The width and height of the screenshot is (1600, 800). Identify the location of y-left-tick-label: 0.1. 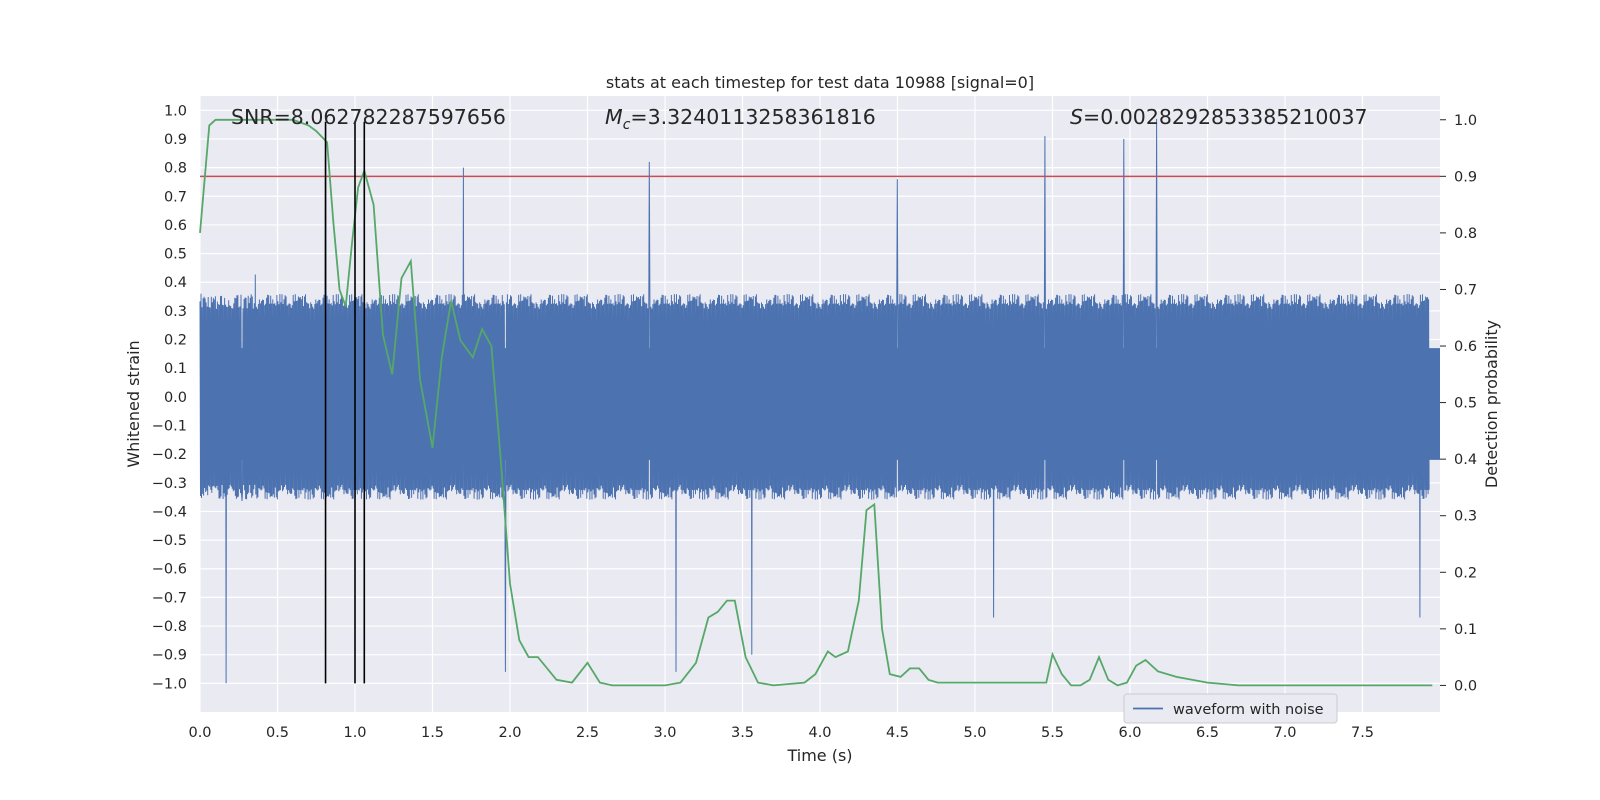
(175, 369).